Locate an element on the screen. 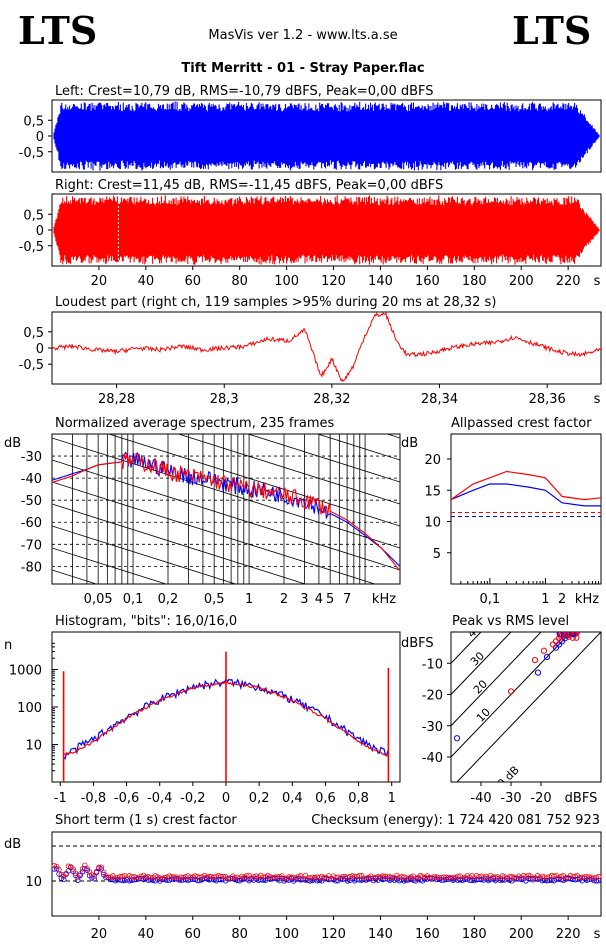  crest-line-right is located at coordinates (526, 485).